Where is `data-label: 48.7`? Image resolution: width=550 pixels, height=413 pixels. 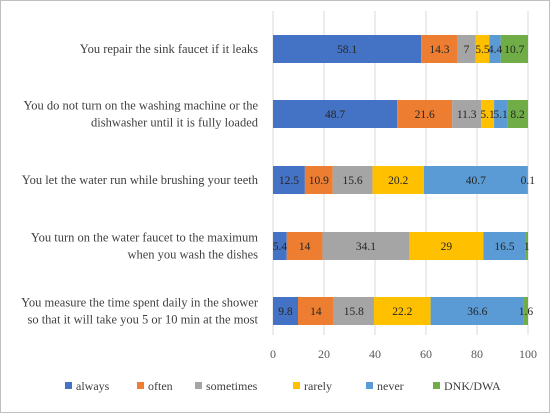
data-label: 48.7 is located at coordinates (335, 115).